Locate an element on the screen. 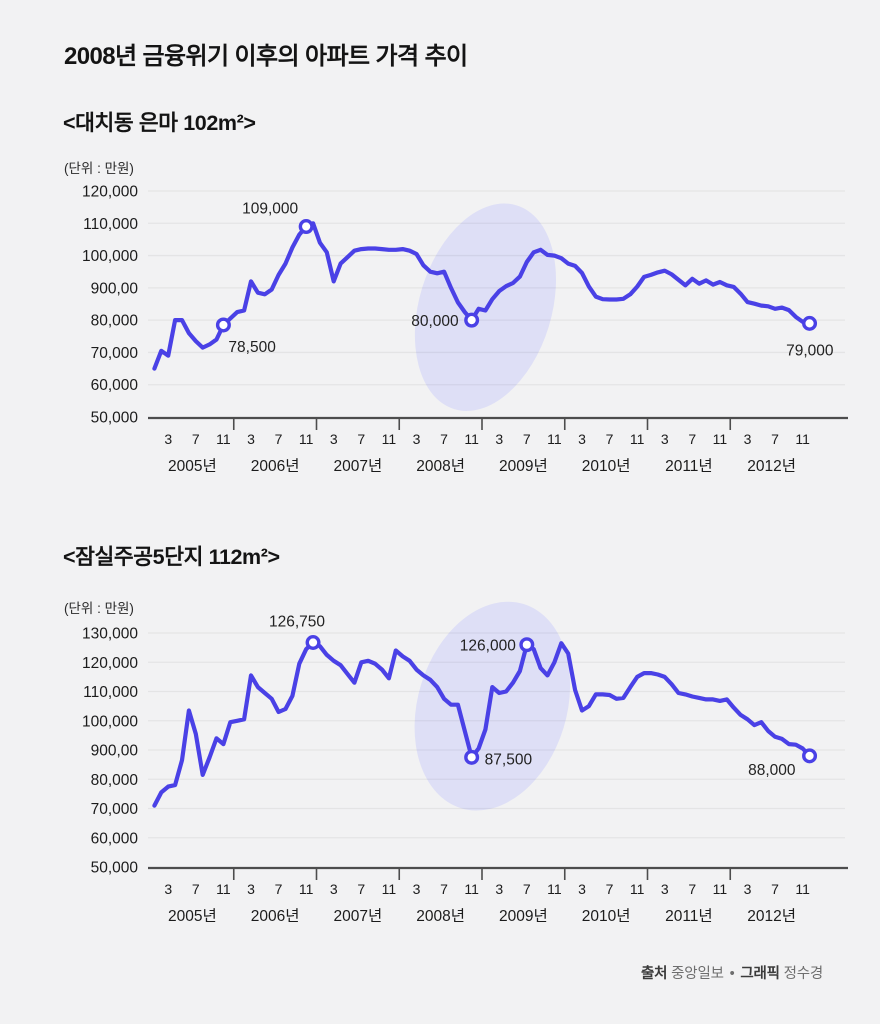 The width and height of the screenshot is (880, 1024). y-axis-label: 130,000 is located at coordinates (110, 634).